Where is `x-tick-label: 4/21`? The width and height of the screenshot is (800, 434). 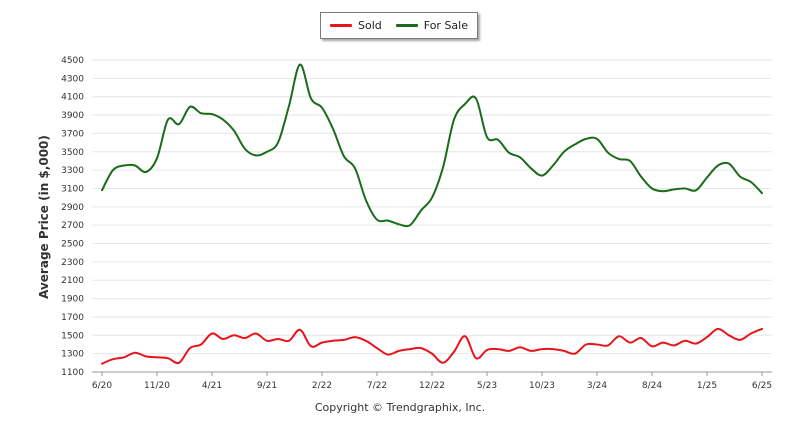 x-tick-label: 4/21 is located at coordinates (212, 386).